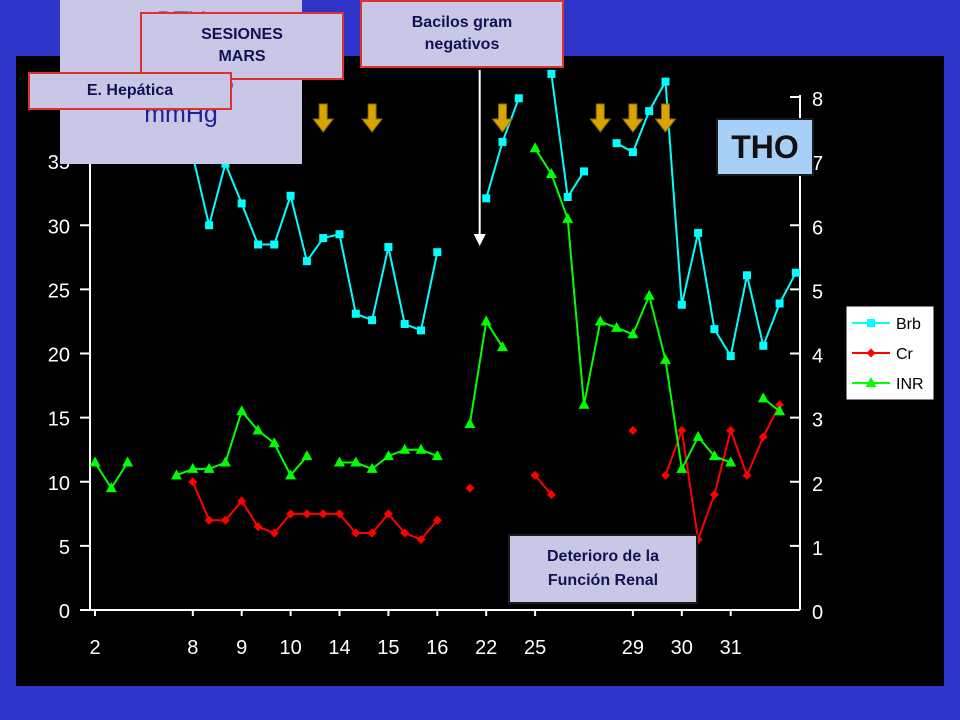  I want to click on legend-swatch-marker, so click(871, 382).